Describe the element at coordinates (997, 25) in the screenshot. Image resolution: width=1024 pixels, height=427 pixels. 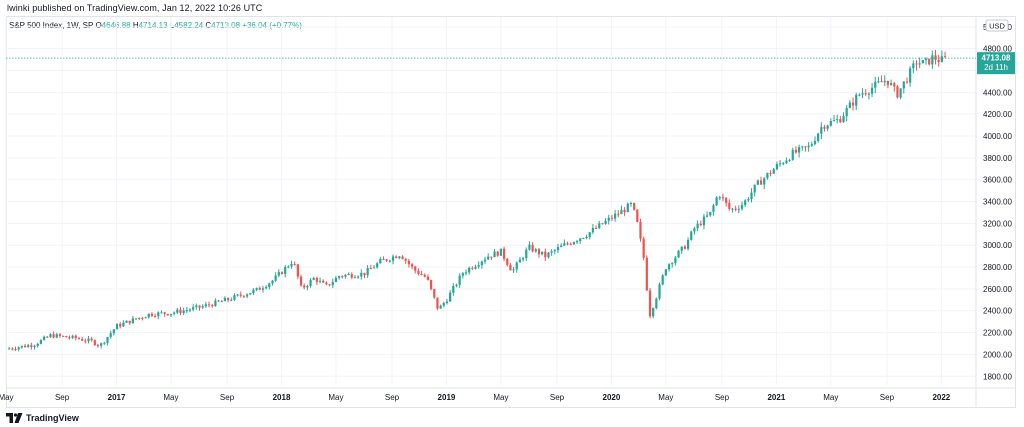
I see `currency-badge` at that location.